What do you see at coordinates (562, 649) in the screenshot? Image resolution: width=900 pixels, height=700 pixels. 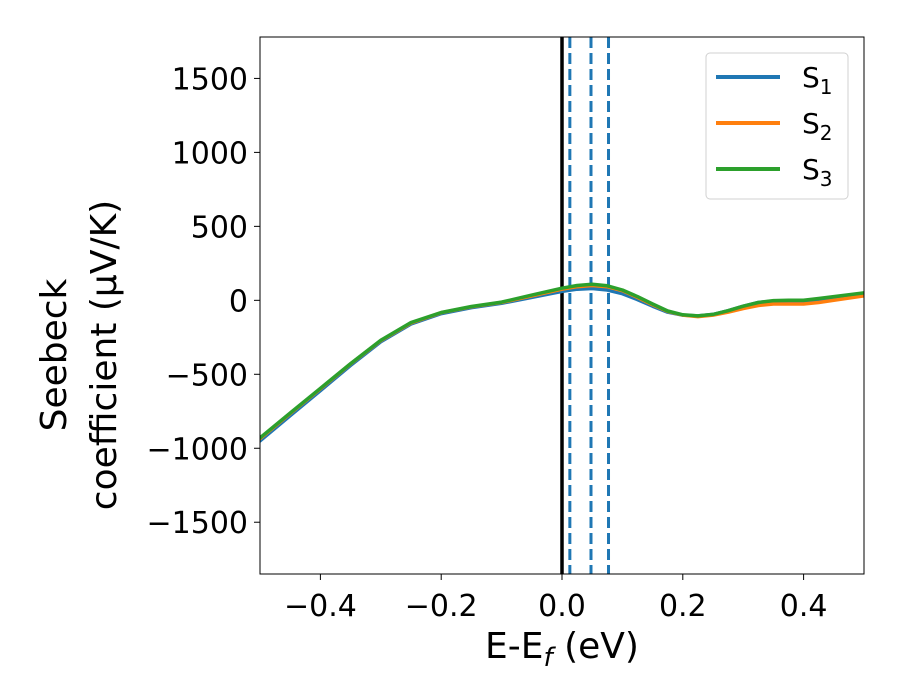 I see `x-axis-label: E-Ef (eV)` at bounding box center [562, 649].